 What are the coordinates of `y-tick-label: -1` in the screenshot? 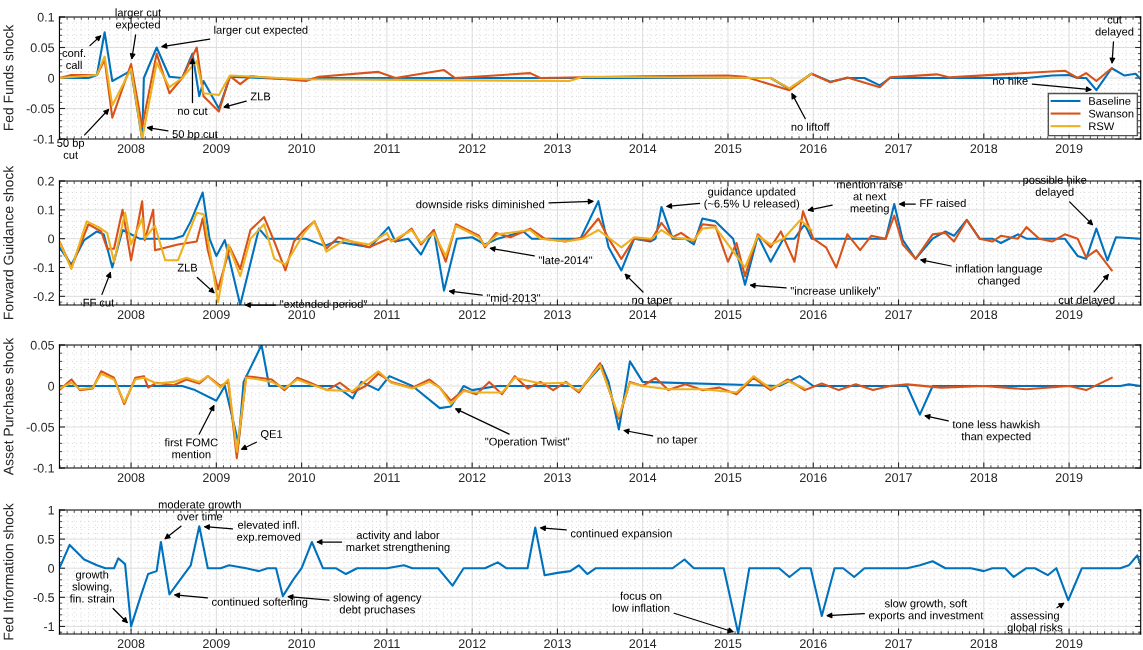 It's located at (49, 626).